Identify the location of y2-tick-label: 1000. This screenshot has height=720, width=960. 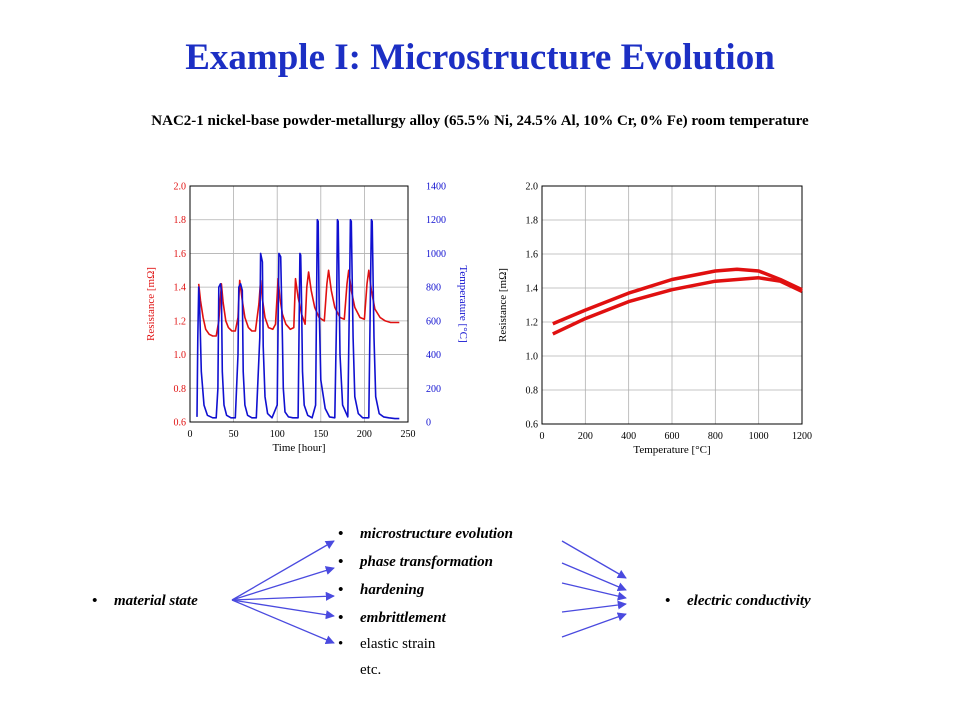
(436, 254).